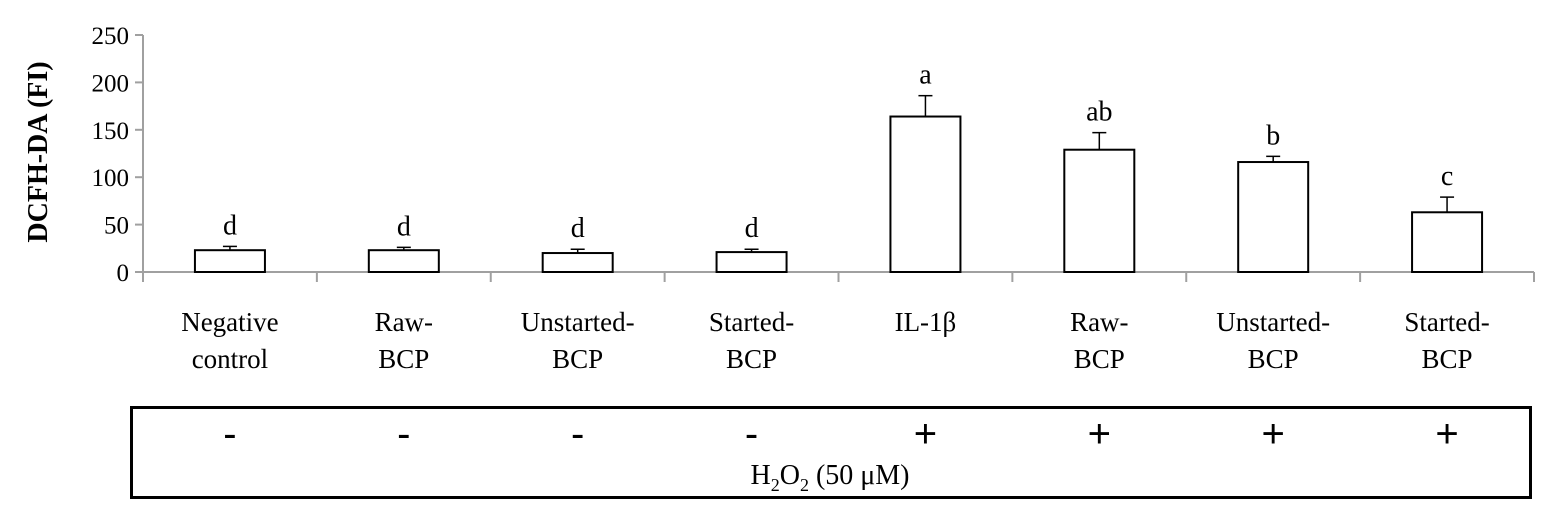 Image resolution: width=1559 pixels, height=524 pixels. Describe the element at coordinates (790, 475) in the screenshot. I see `treatment-label-o: O` at that location.